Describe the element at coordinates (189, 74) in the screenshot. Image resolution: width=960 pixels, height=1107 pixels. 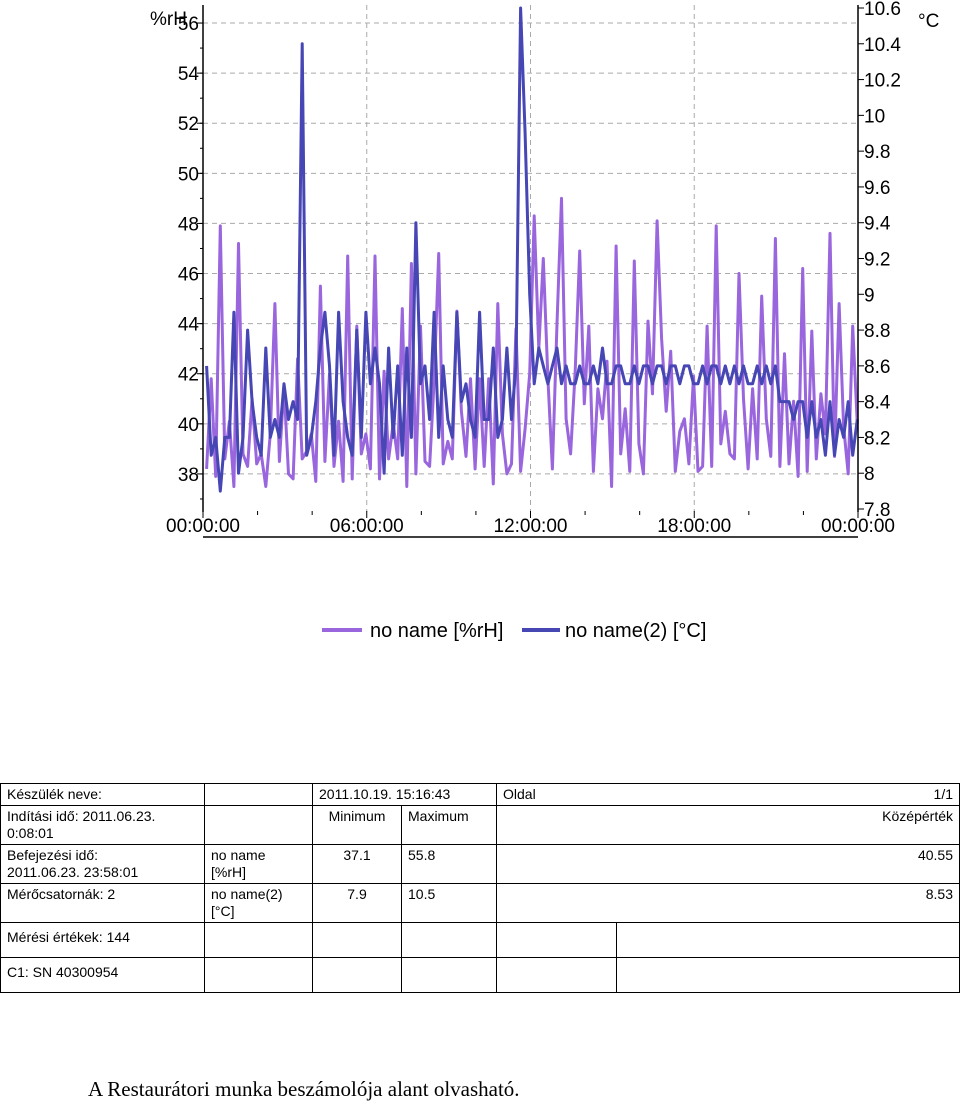
I see `left-tick-label: 54` at that location.